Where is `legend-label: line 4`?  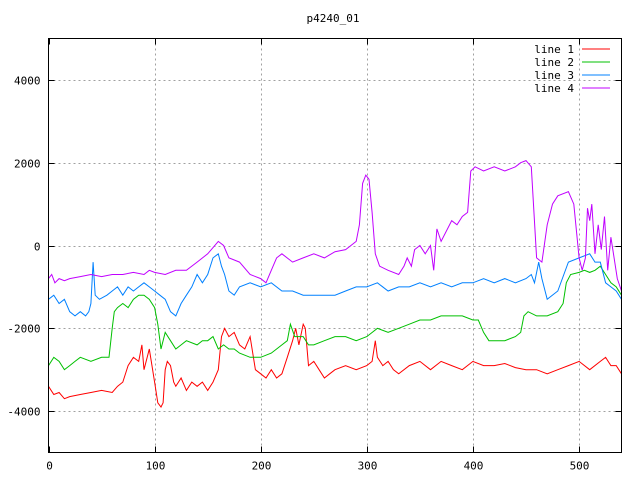 legend-label: line 4 is located at coordinates (554, 88).